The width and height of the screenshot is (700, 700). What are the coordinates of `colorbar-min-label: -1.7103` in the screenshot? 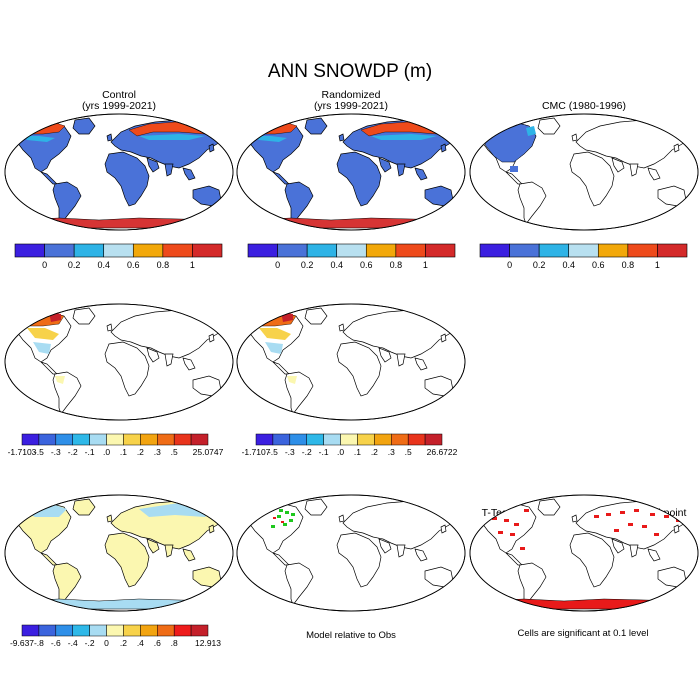 It's located at (22, 452).